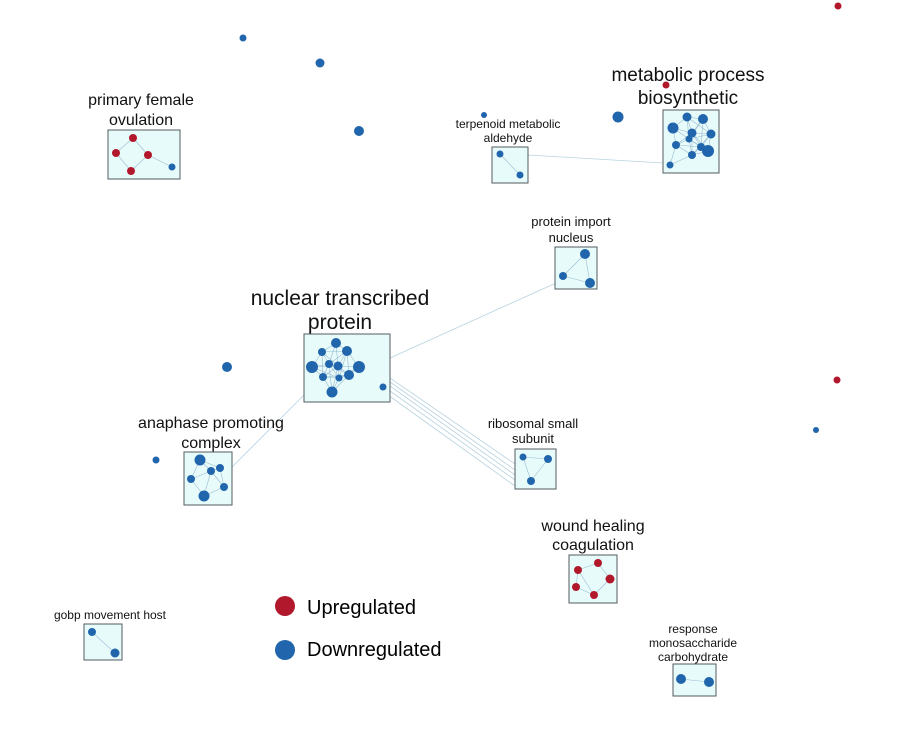 The image size is (921, 740). What do you see at coordinates (687, 75) in the screenshot?
I see `cluster-label-line: metabolic process` at bounding box center [687, 75].